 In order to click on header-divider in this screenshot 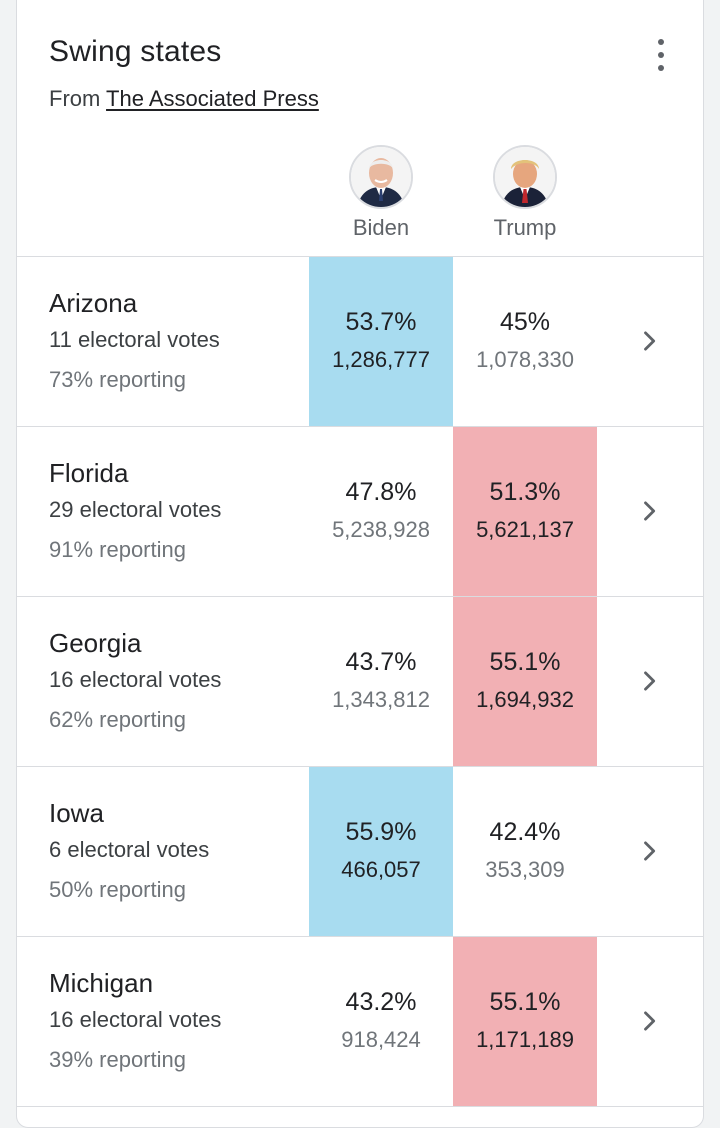, I will do `click(360, 256)`.